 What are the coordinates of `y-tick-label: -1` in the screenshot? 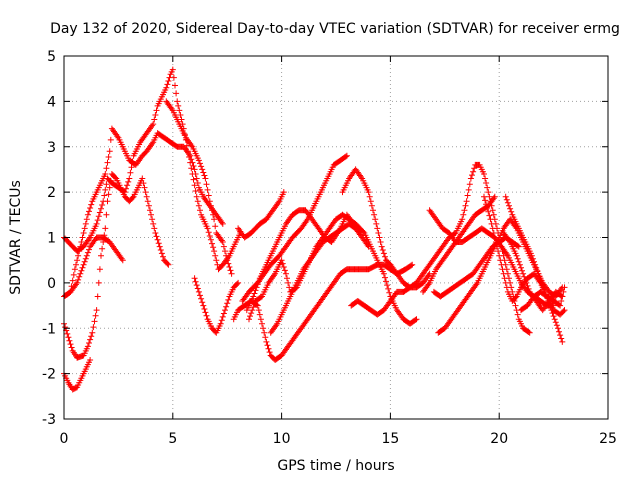 It's located at (49, 329).